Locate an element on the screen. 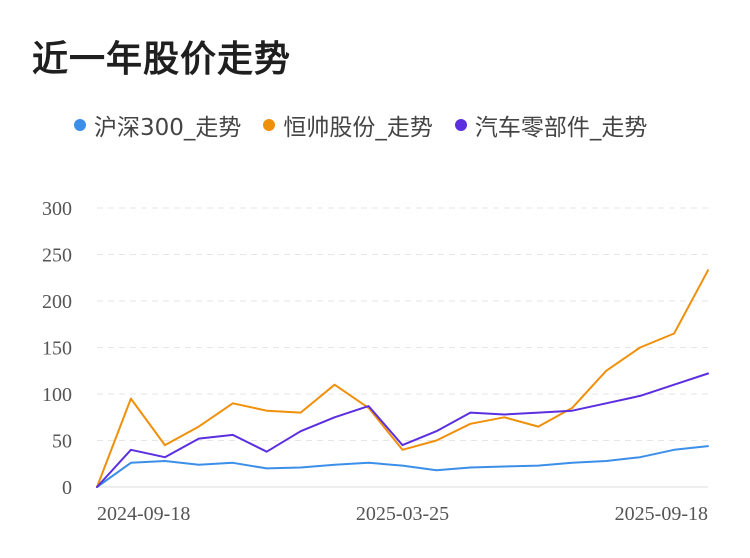  x-axis-ticks: 2024-09-18 2025-03-25 2025-09-18 is located at coordinates (402, 514).